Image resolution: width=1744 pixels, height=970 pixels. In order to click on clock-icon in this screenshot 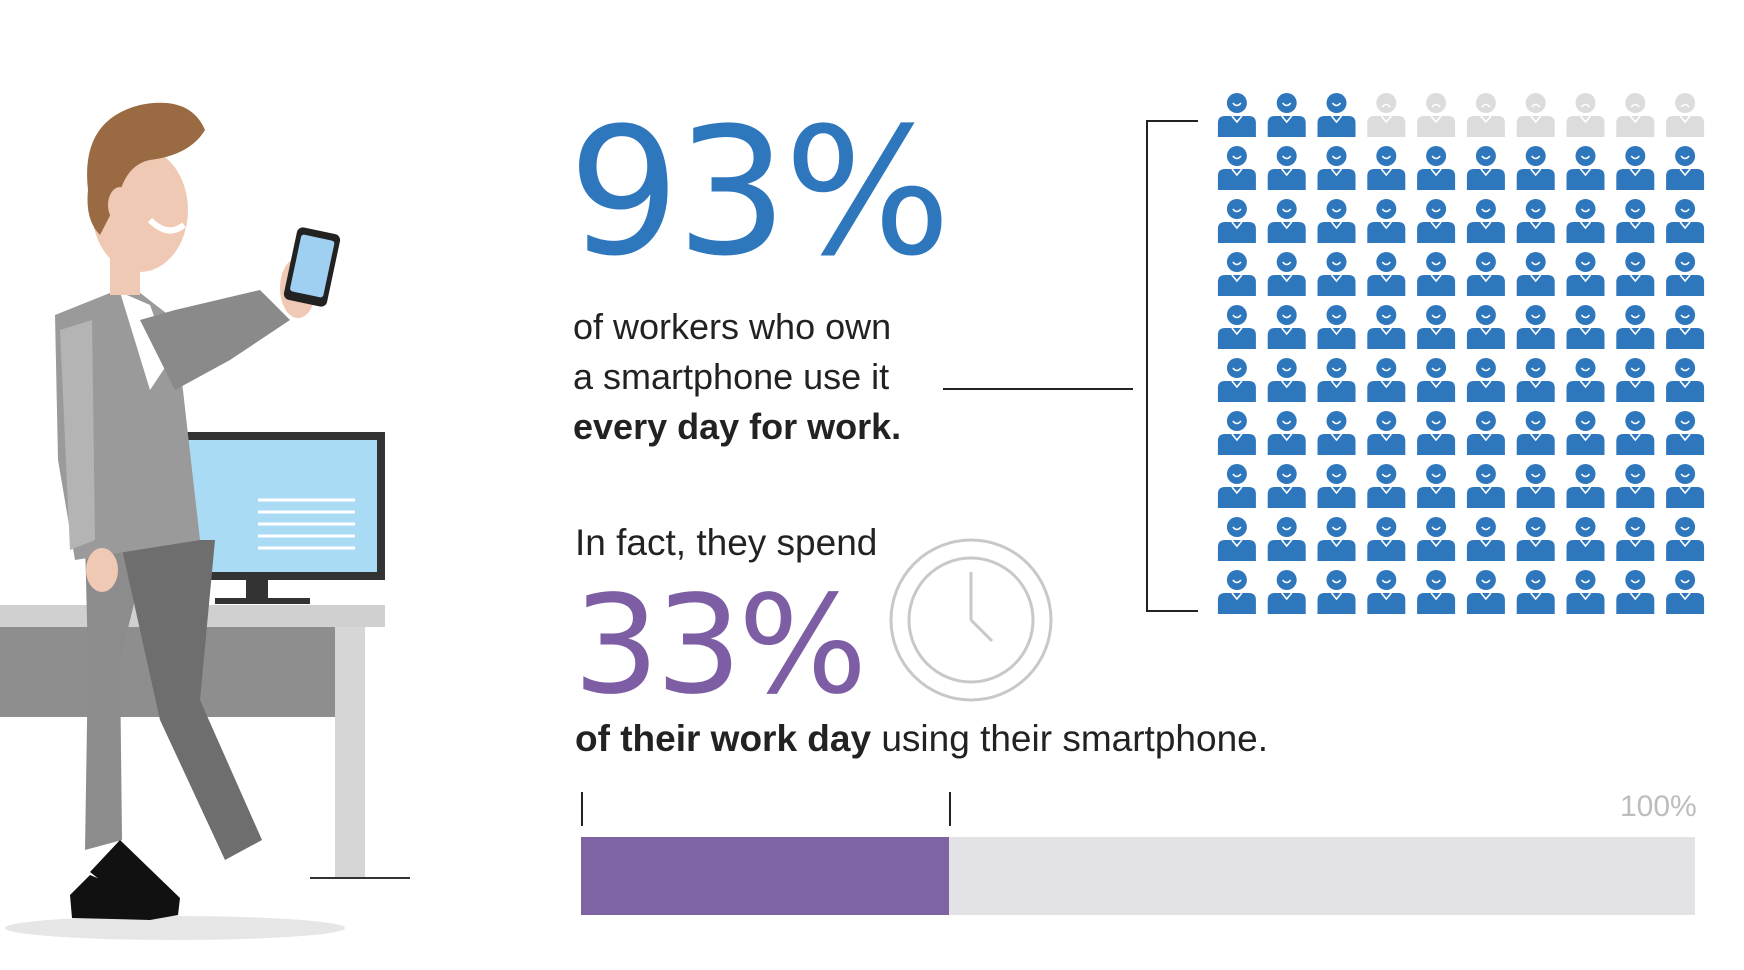, I will do `click(971, 620)`.